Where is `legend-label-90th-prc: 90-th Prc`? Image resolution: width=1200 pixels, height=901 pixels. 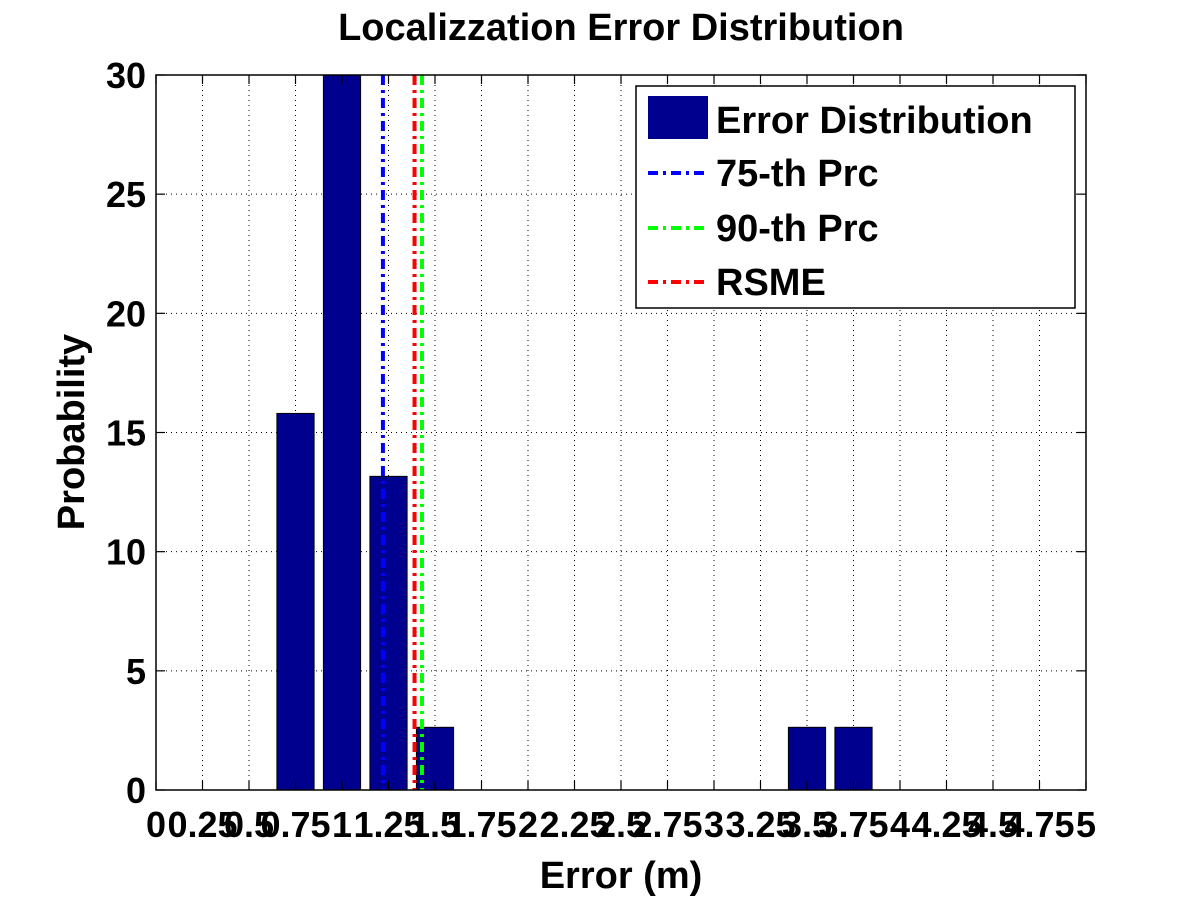
legend-label-90th-prc: 90-th Prc is located at coordinates (797, 229).